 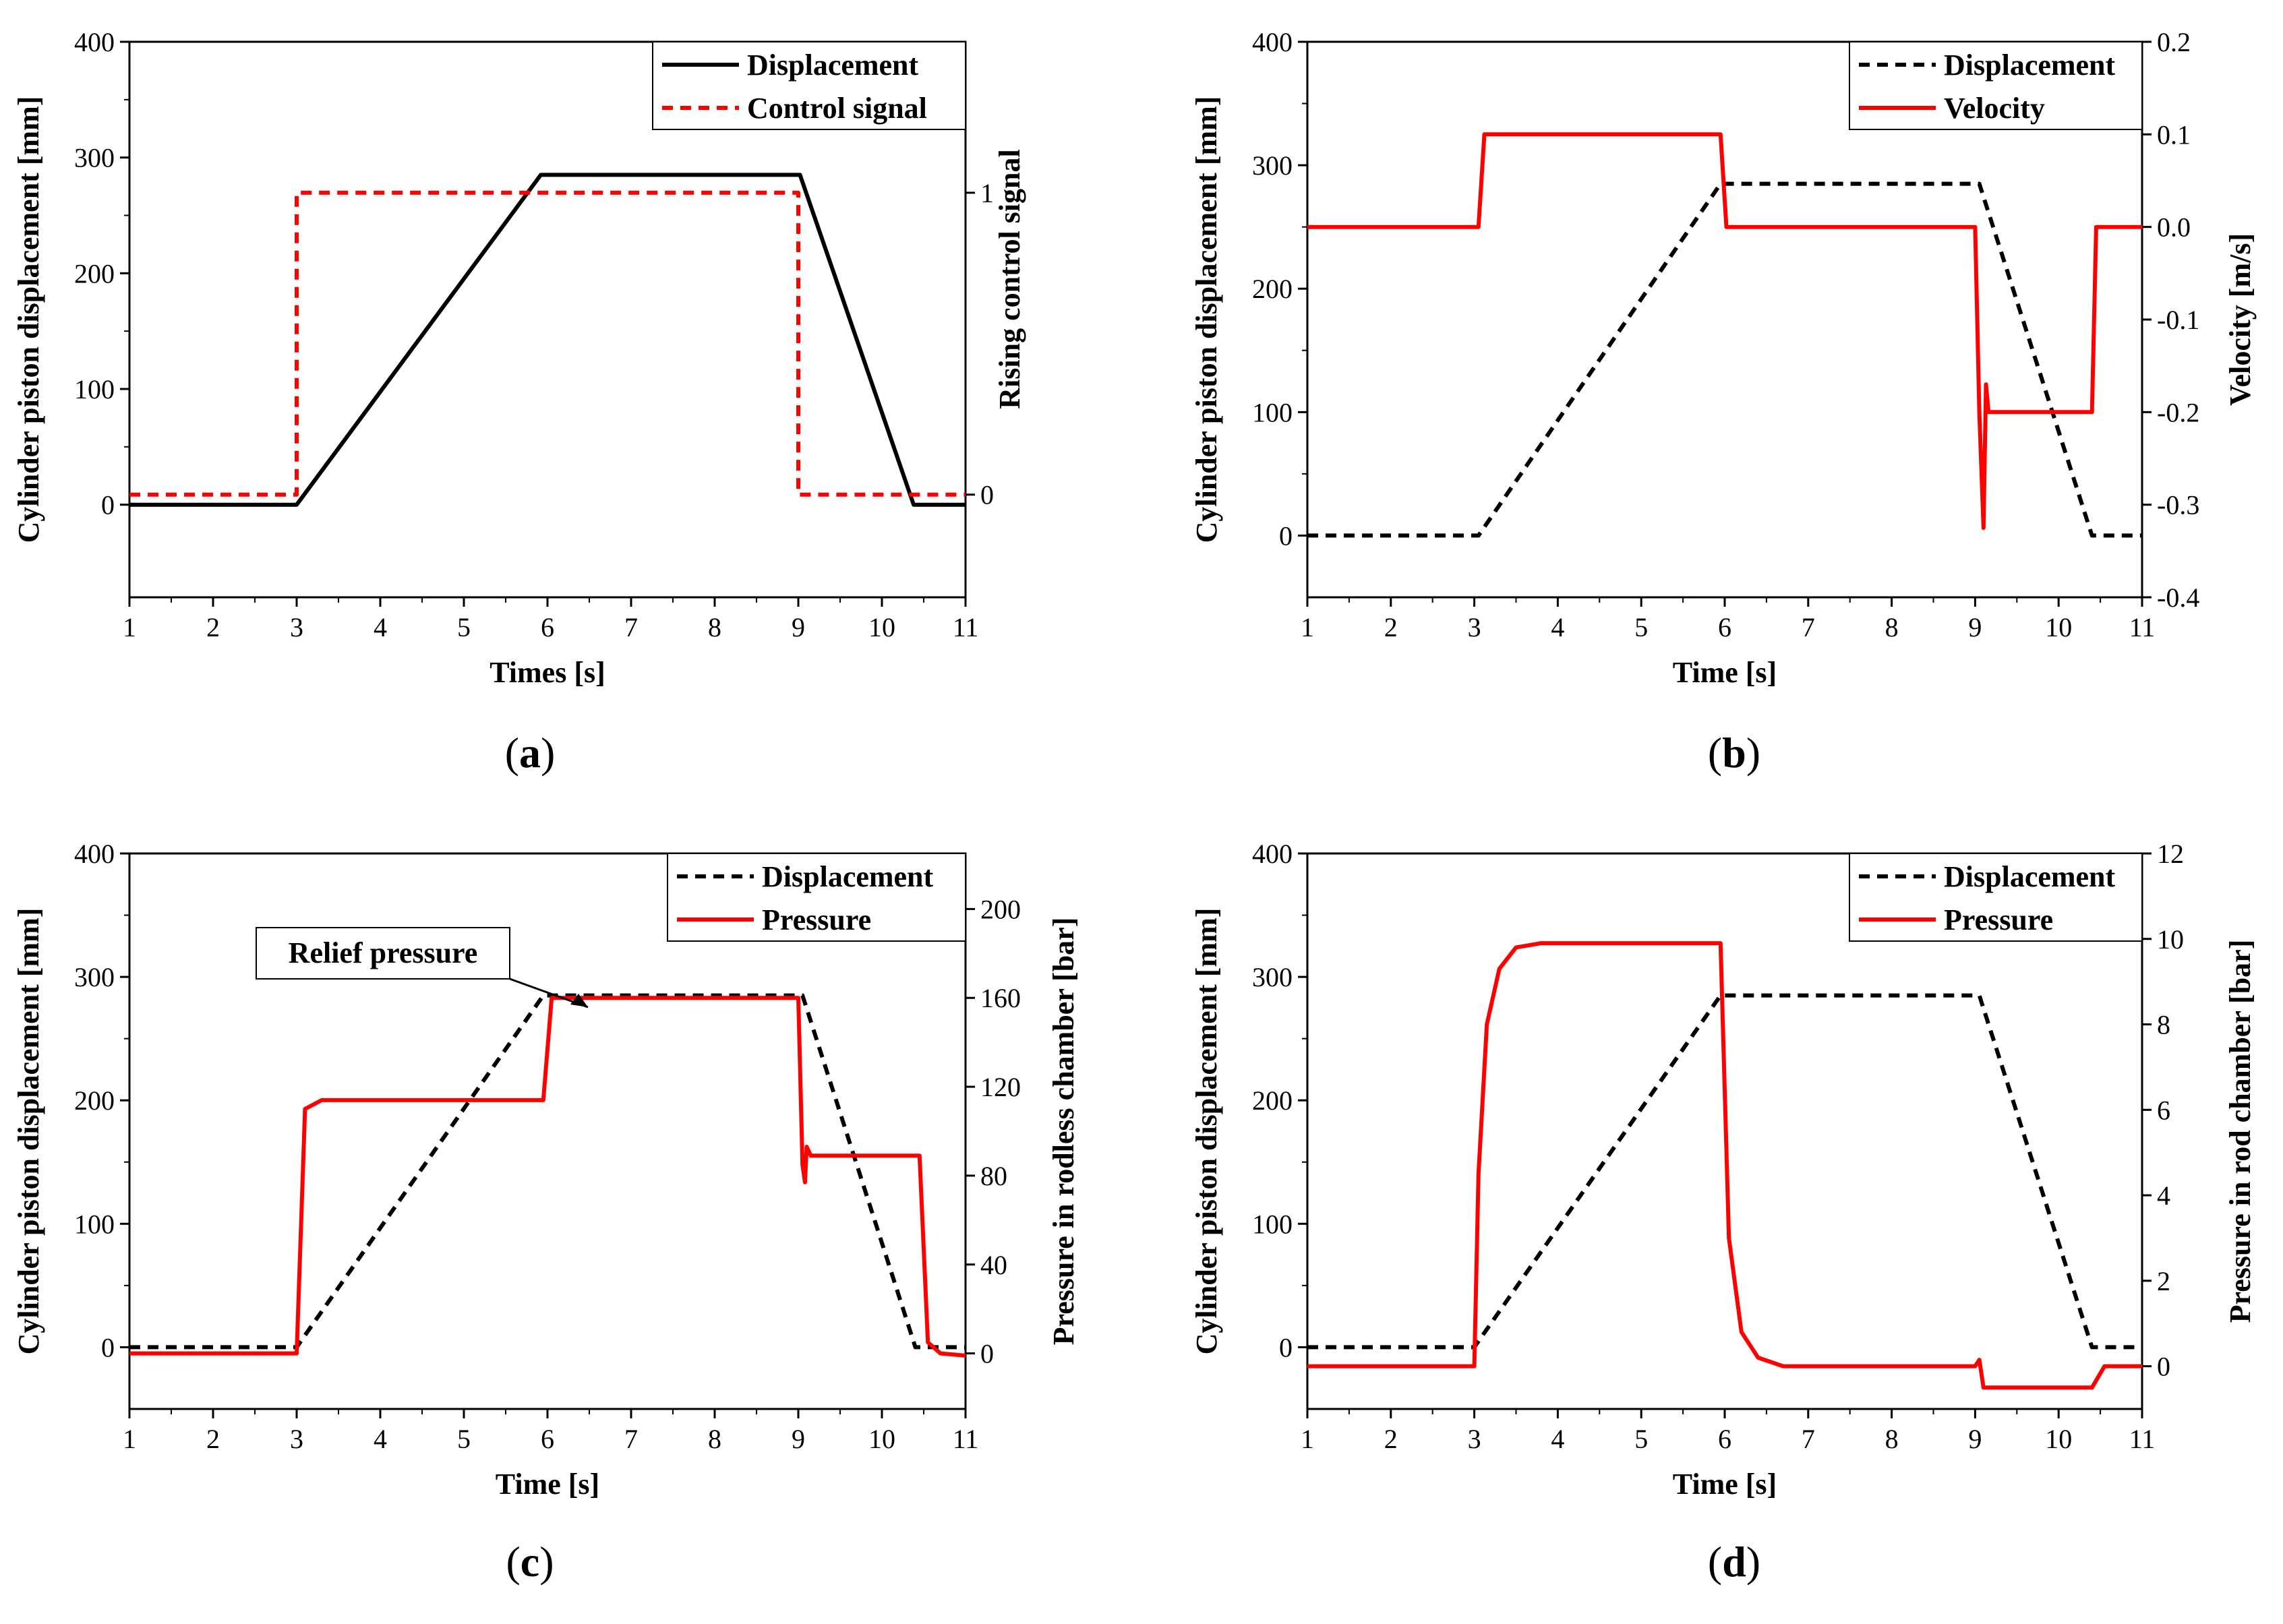 I want to click on y2-tick-label: 40, so click(x=993, y=1265).